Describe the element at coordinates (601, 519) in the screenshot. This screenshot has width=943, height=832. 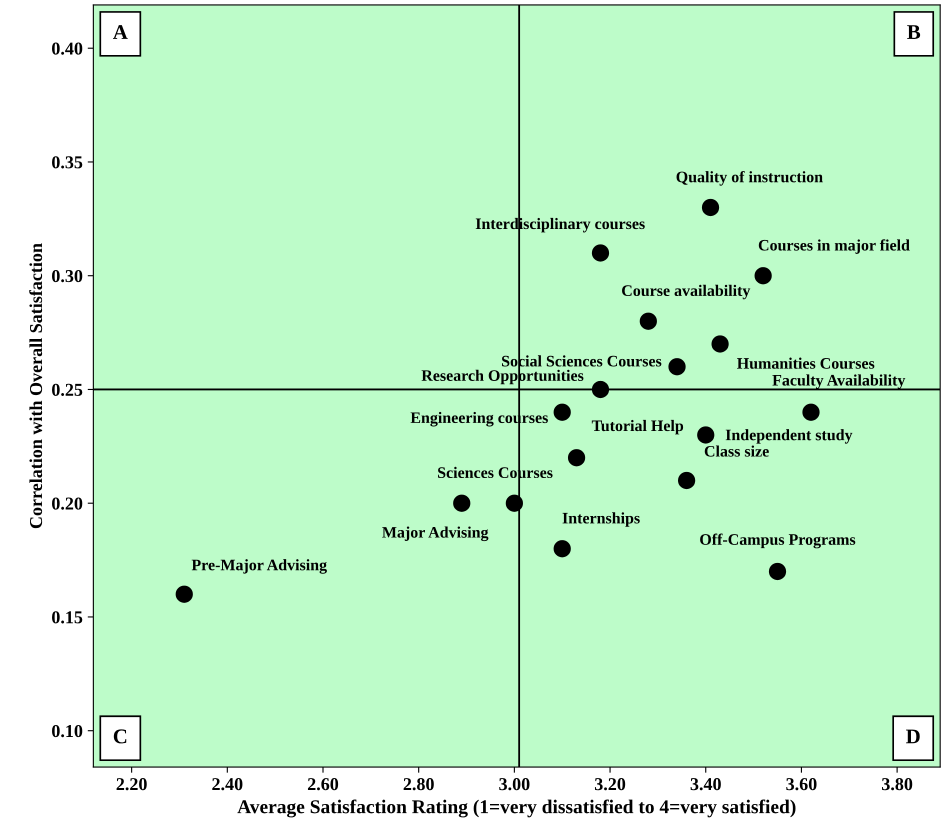
I see `annotation: Internships` at that location.